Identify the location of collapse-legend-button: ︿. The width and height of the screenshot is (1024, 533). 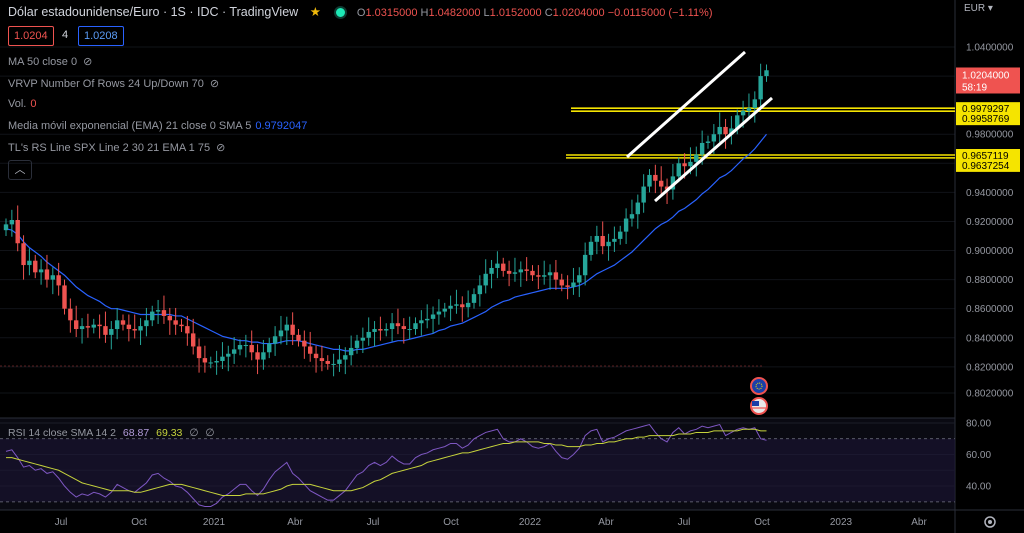
(20, 170).